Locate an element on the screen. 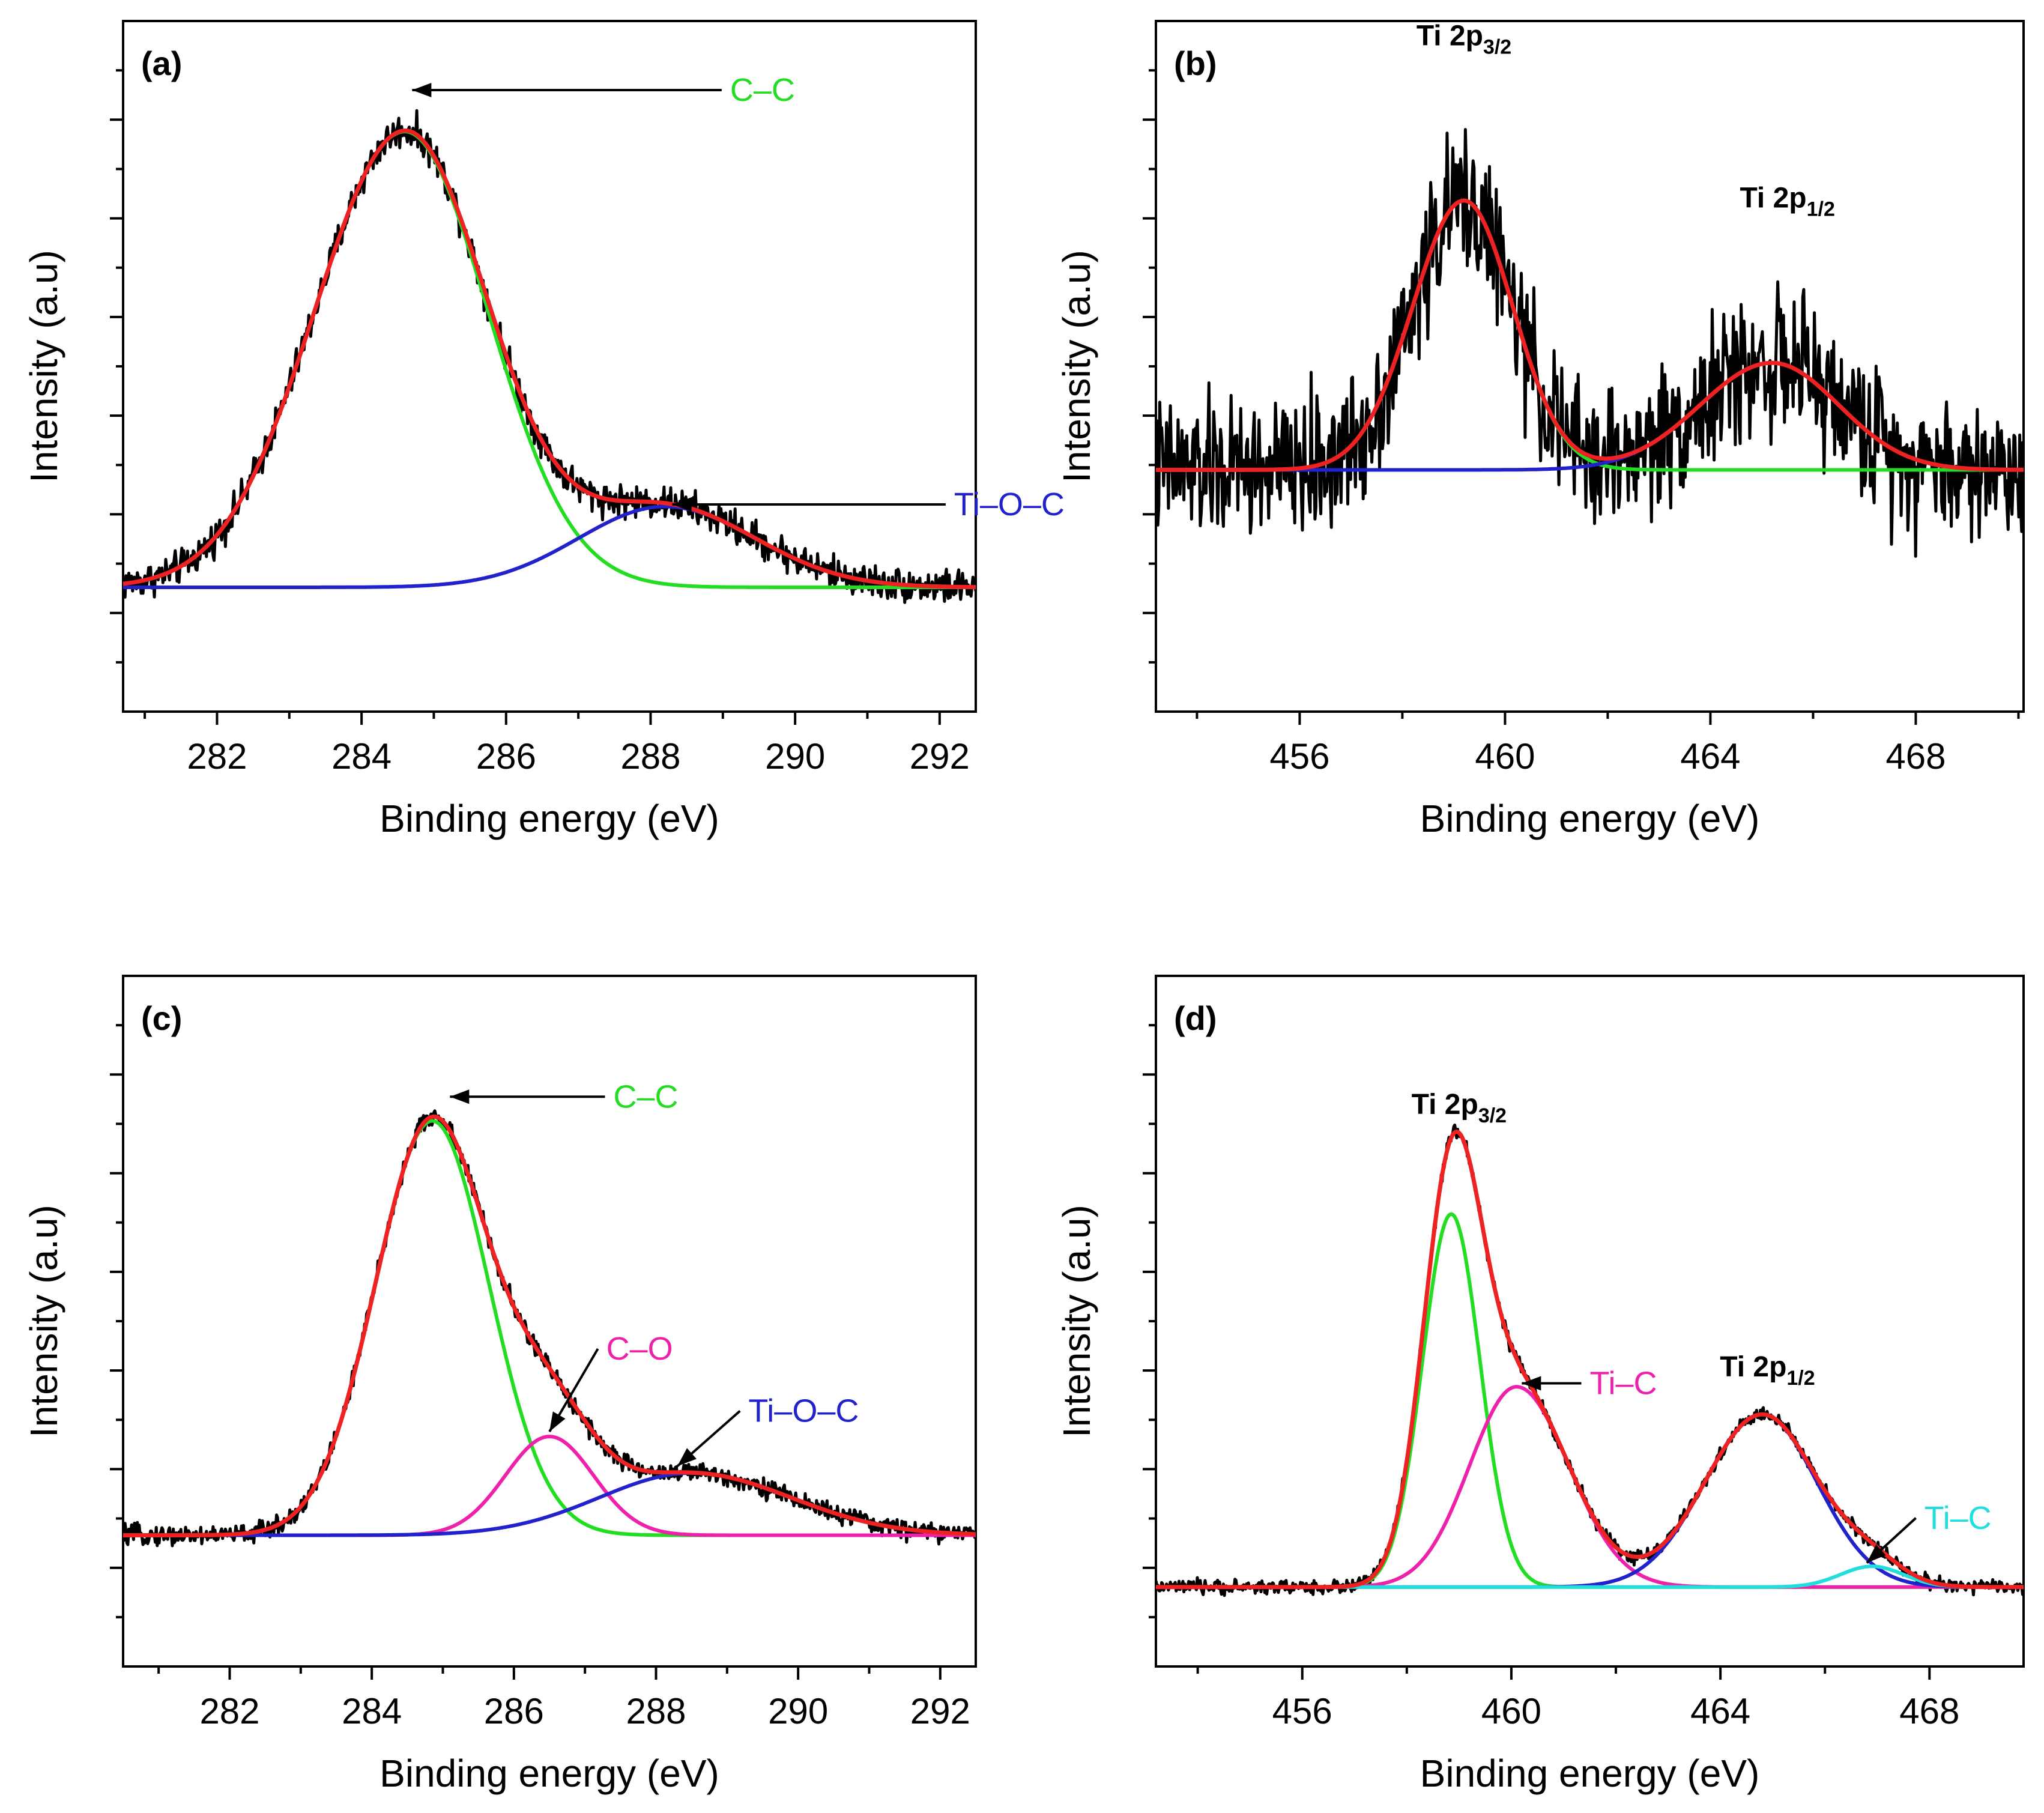 Image resolution: width=2044 pixels, height=1813 pixels. panel-label: (c) is located at coordinates (162, 1018).